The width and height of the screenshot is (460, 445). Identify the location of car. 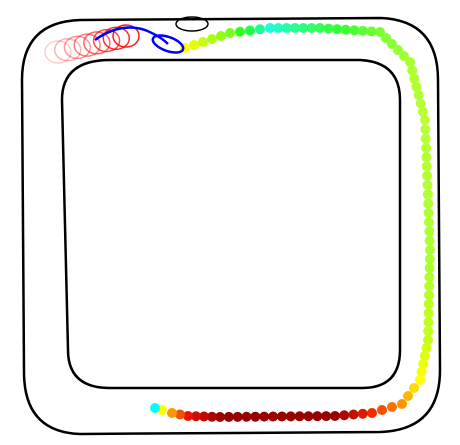
(168, 44).